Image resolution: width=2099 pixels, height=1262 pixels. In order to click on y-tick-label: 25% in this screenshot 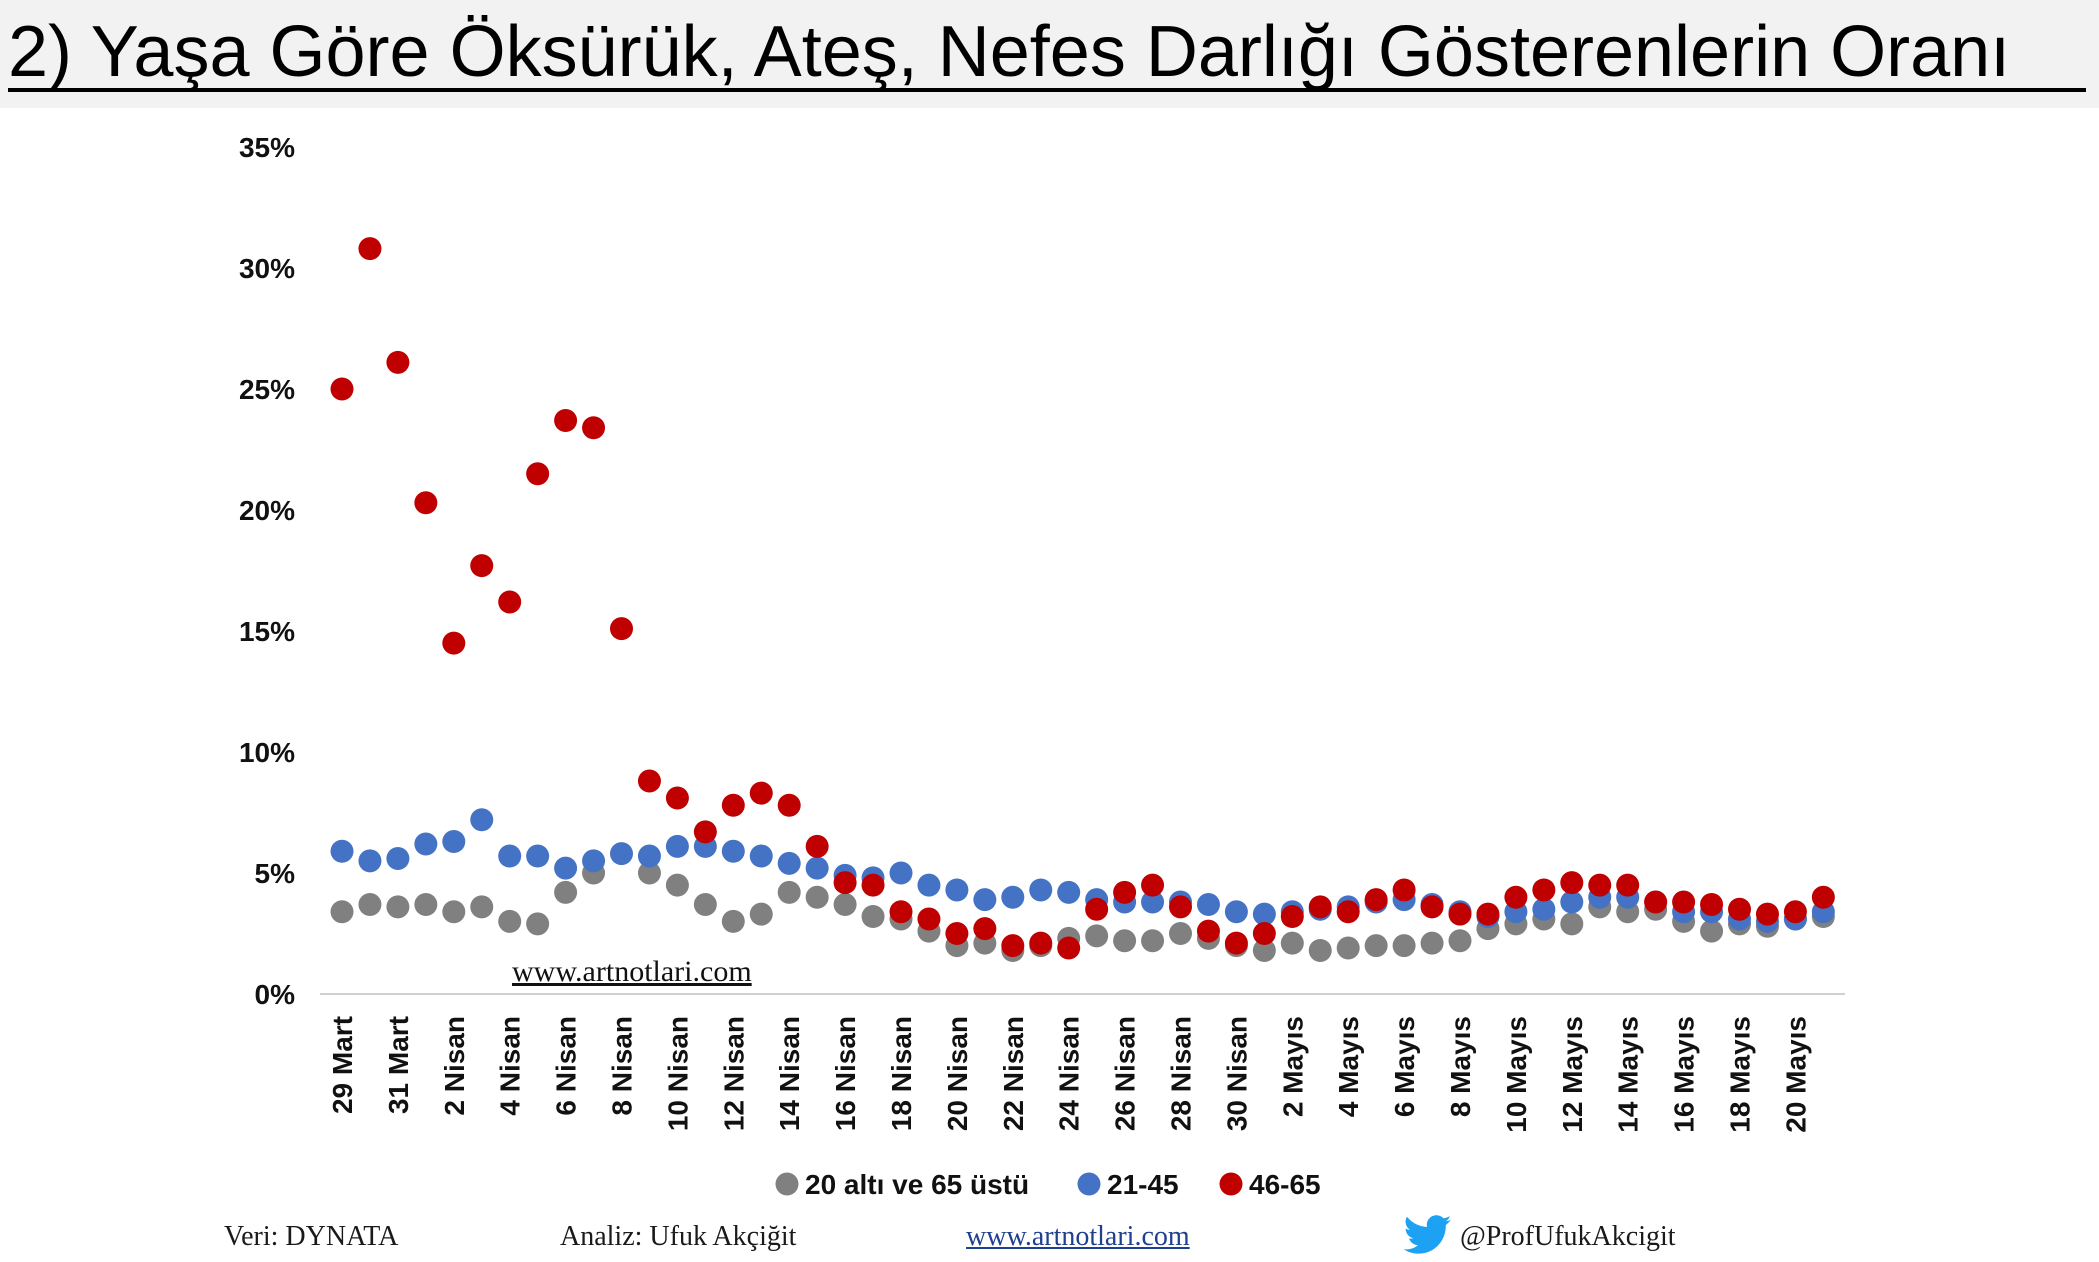, I will do `click(267, 389)`.